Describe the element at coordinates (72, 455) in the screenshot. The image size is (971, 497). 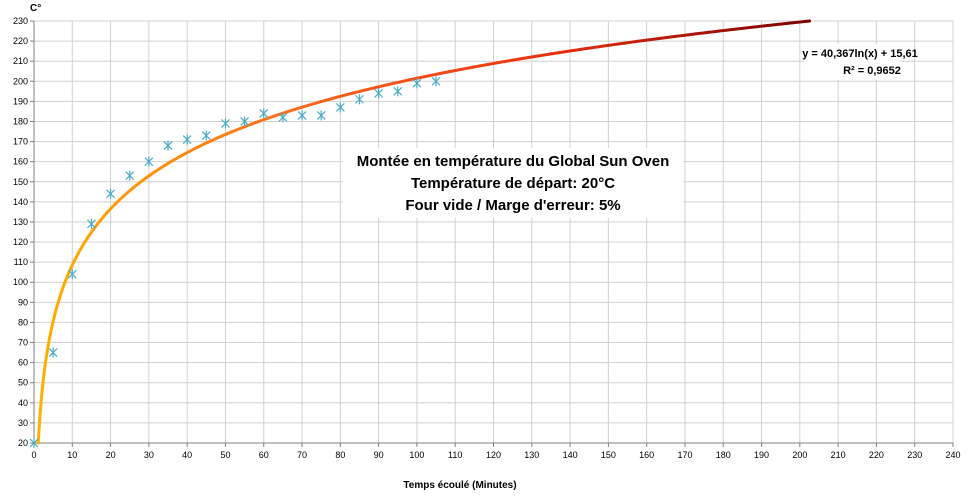
I see `x-tick-label: 10` at that location.